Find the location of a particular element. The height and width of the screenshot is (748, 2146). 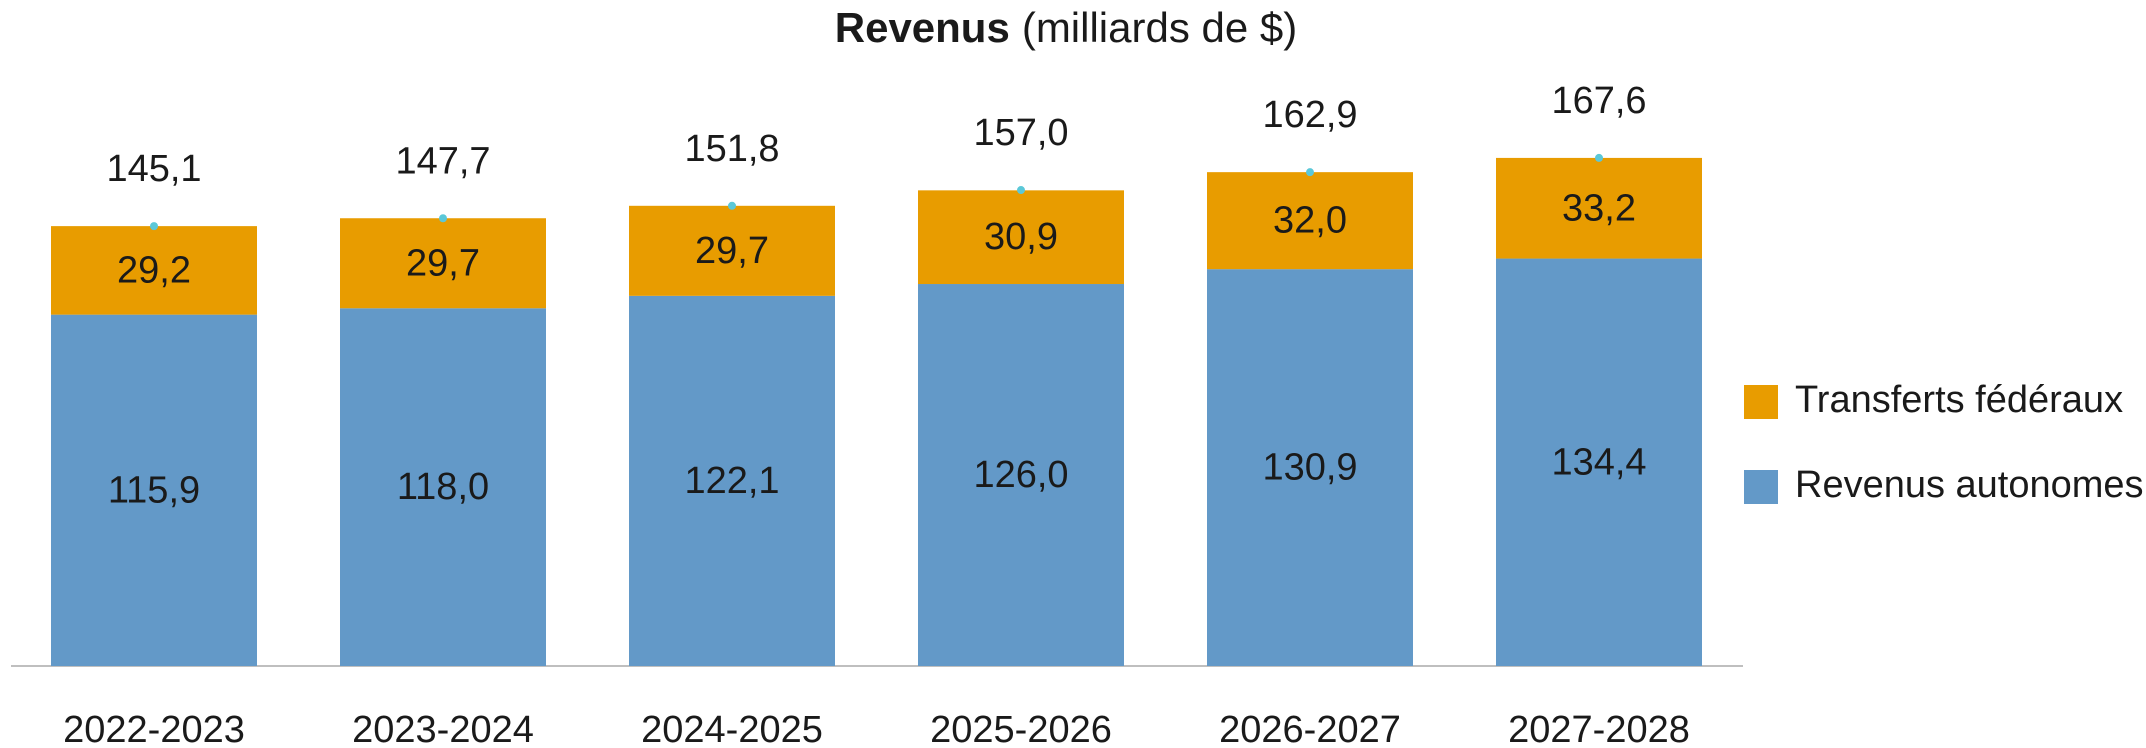

x-tick-label: 2024-2025 is located at coordinates (732, 728).